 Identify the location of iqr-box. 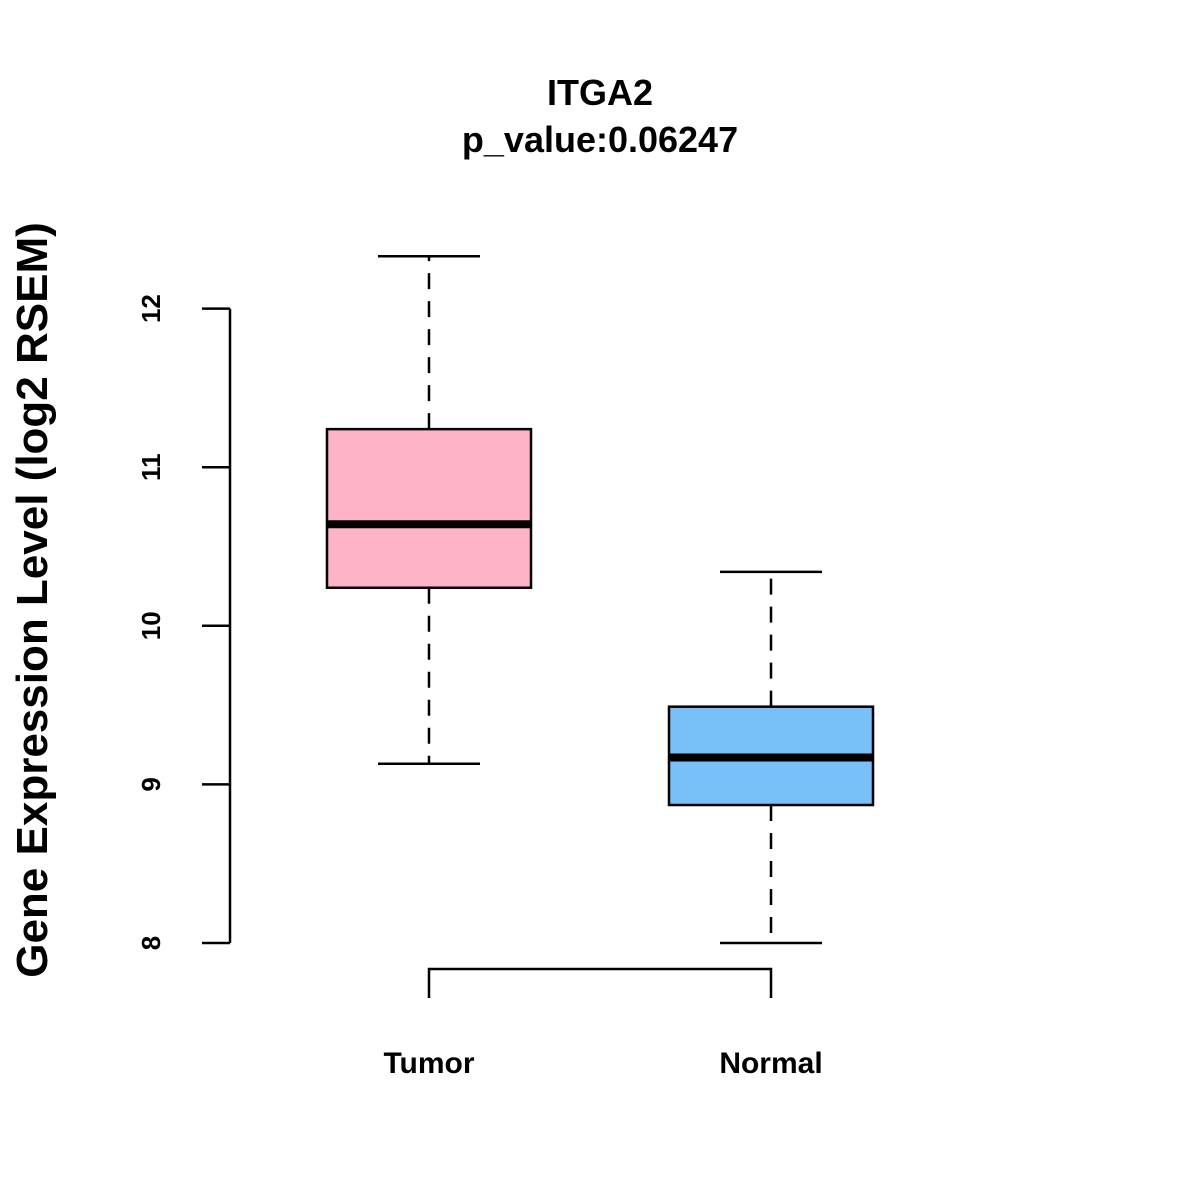
(429, 508).